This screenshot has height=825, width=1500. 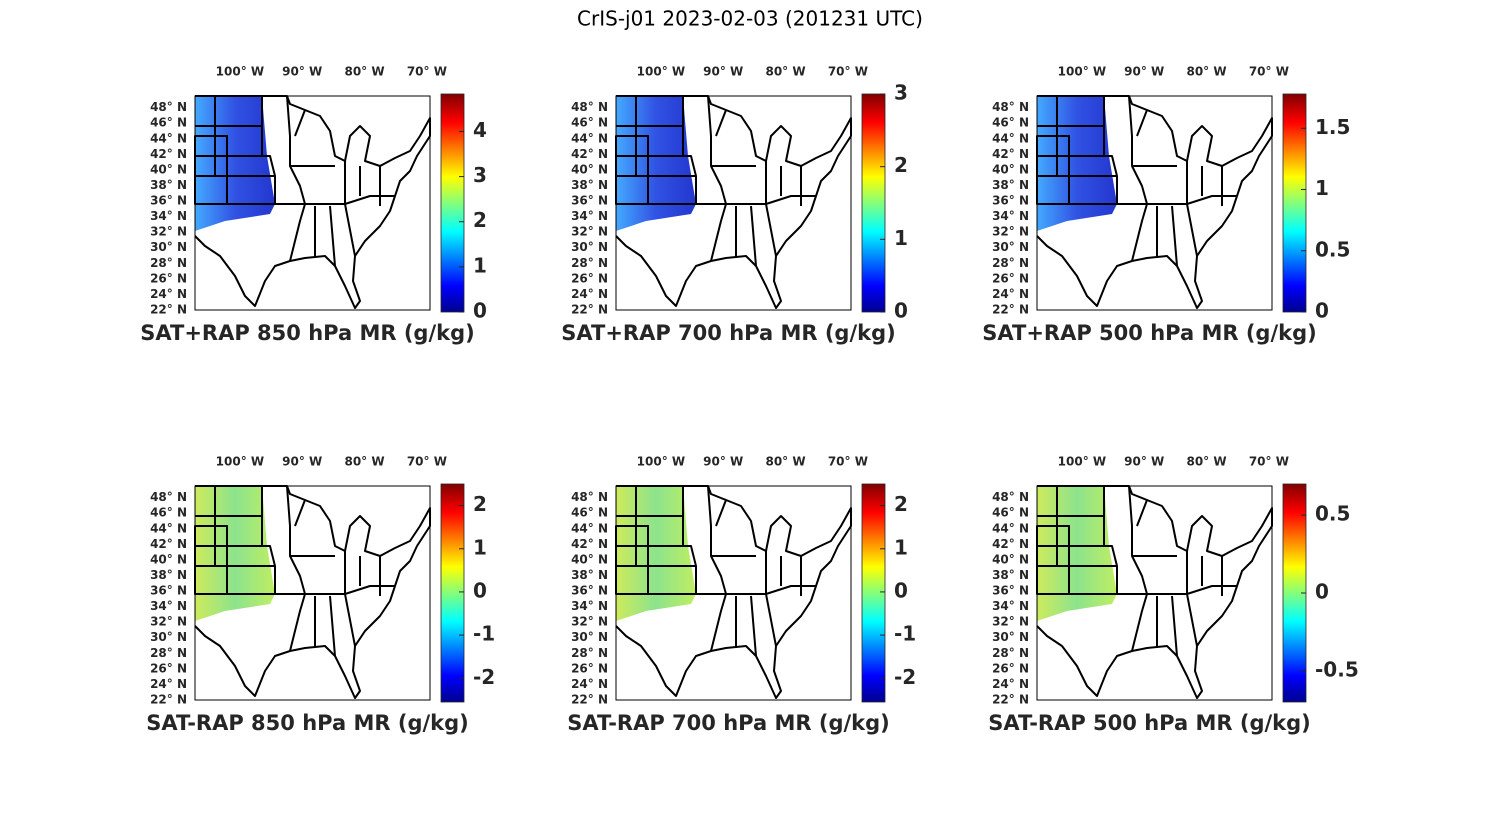 I want to click on panel-label: SAT+RAP 500 hPa MR (g/kg), so click(x=1149, y=333).